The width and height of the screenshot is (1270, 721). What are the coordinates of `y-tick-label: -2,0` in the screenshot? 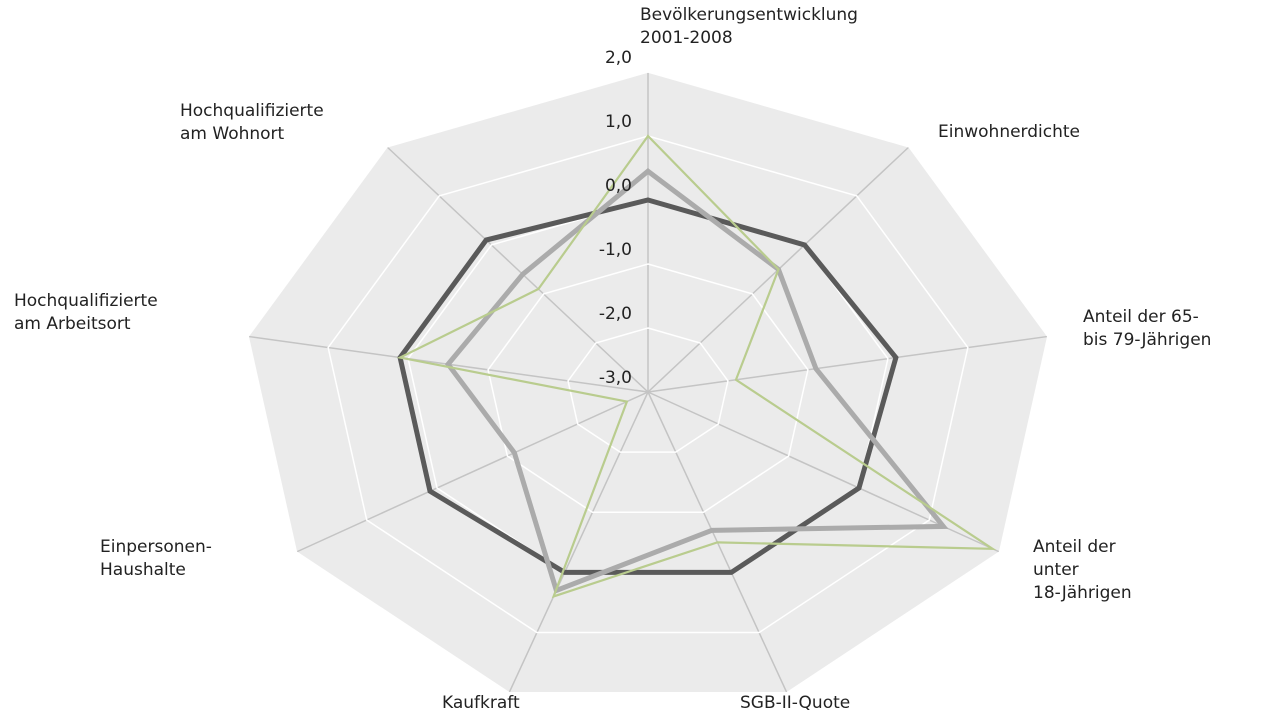 It's located at (615, 314).